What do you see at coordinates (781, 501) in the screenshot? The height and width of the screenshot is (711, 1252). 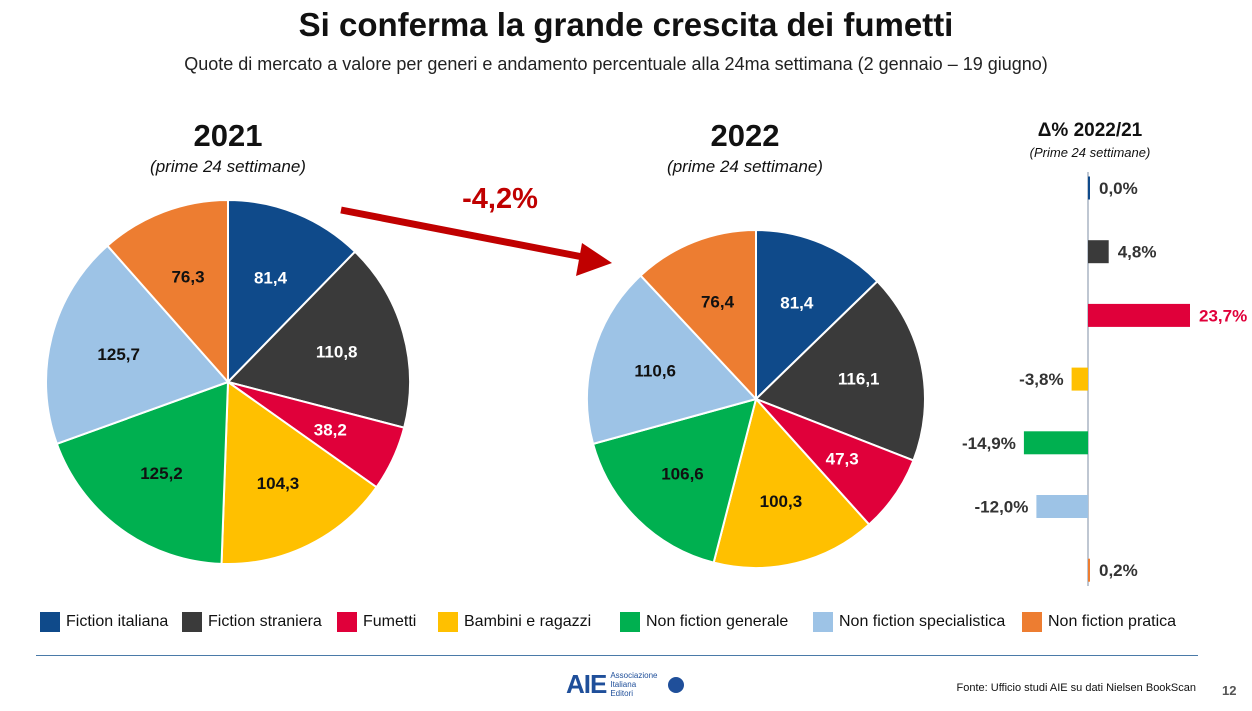 I see `pie-2022-label-bambini-e-ragazzi: 100,3` at bounding box center [781, 501].